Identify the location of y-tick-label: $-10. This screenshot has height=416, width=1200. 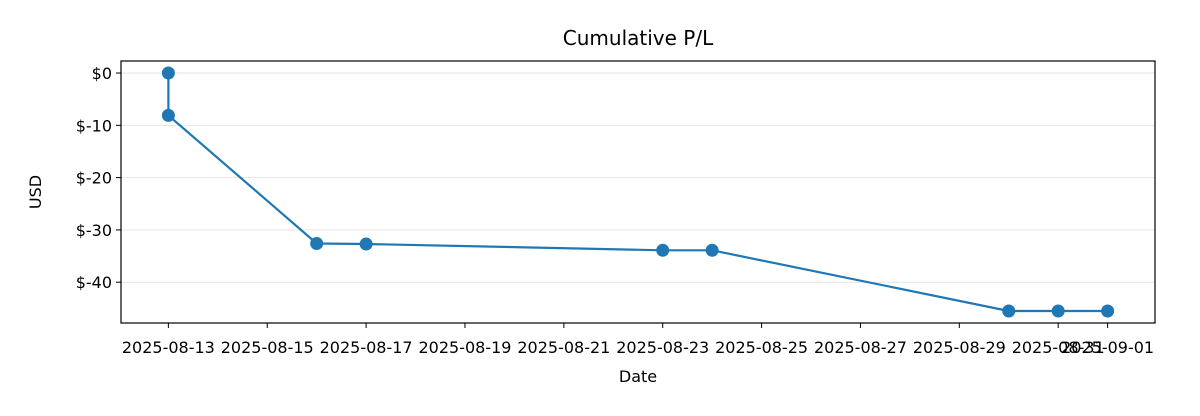
(94, 125).